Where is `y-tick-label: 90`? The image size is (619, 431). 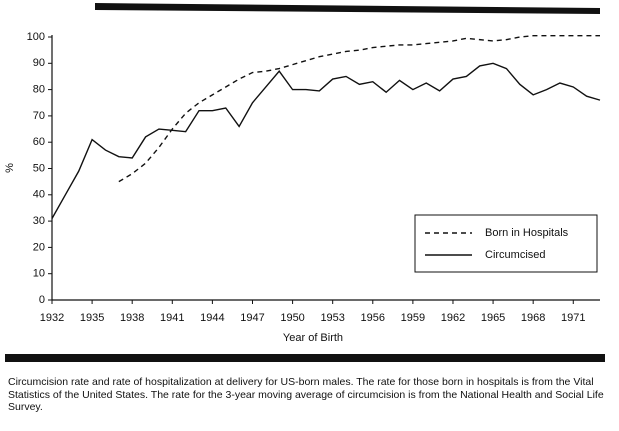
y-tick-label: 90 is located at coordinates (39, 63).